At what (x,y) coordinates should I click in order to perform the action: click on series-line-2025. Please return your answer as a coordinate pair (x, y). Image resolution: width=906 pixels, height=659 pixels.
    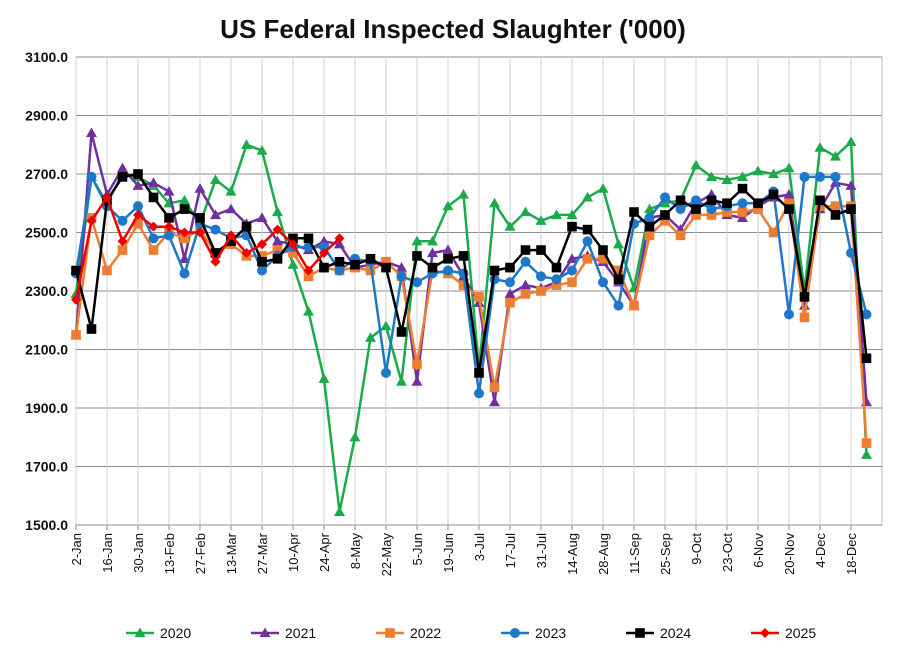
    Looking at the image, I should click on (207, 248).